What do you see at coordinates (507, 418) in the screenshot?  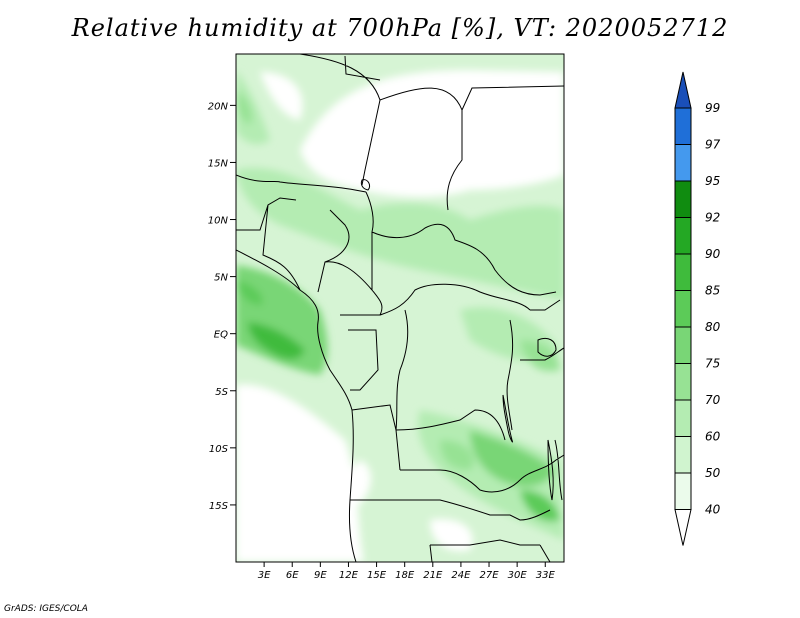 I see `lake-tanganyika` at bounding box center [507, 418].